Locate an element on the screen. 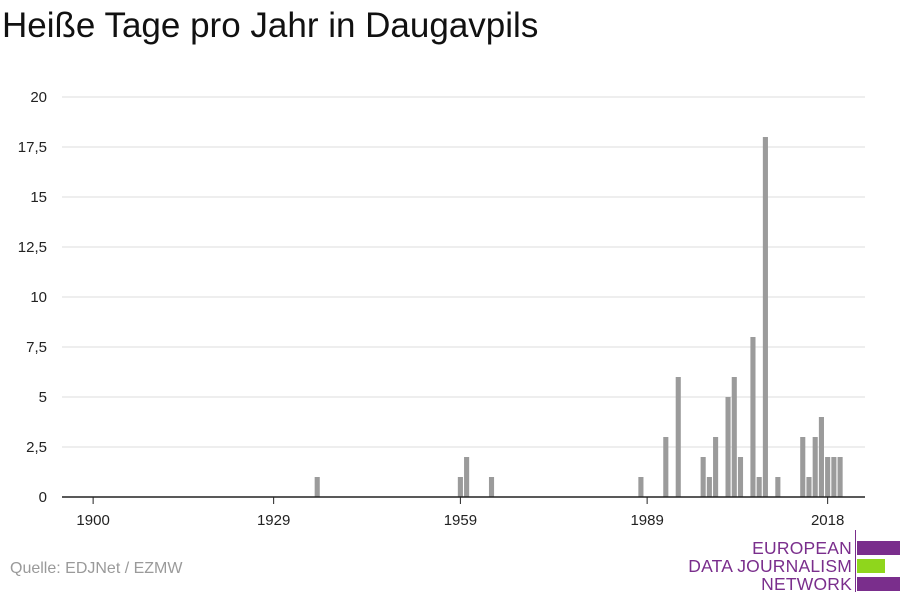 The height and width of the screenshot is (600, 900). x-tick-label: 2018 is located at coordinates (827, 520).